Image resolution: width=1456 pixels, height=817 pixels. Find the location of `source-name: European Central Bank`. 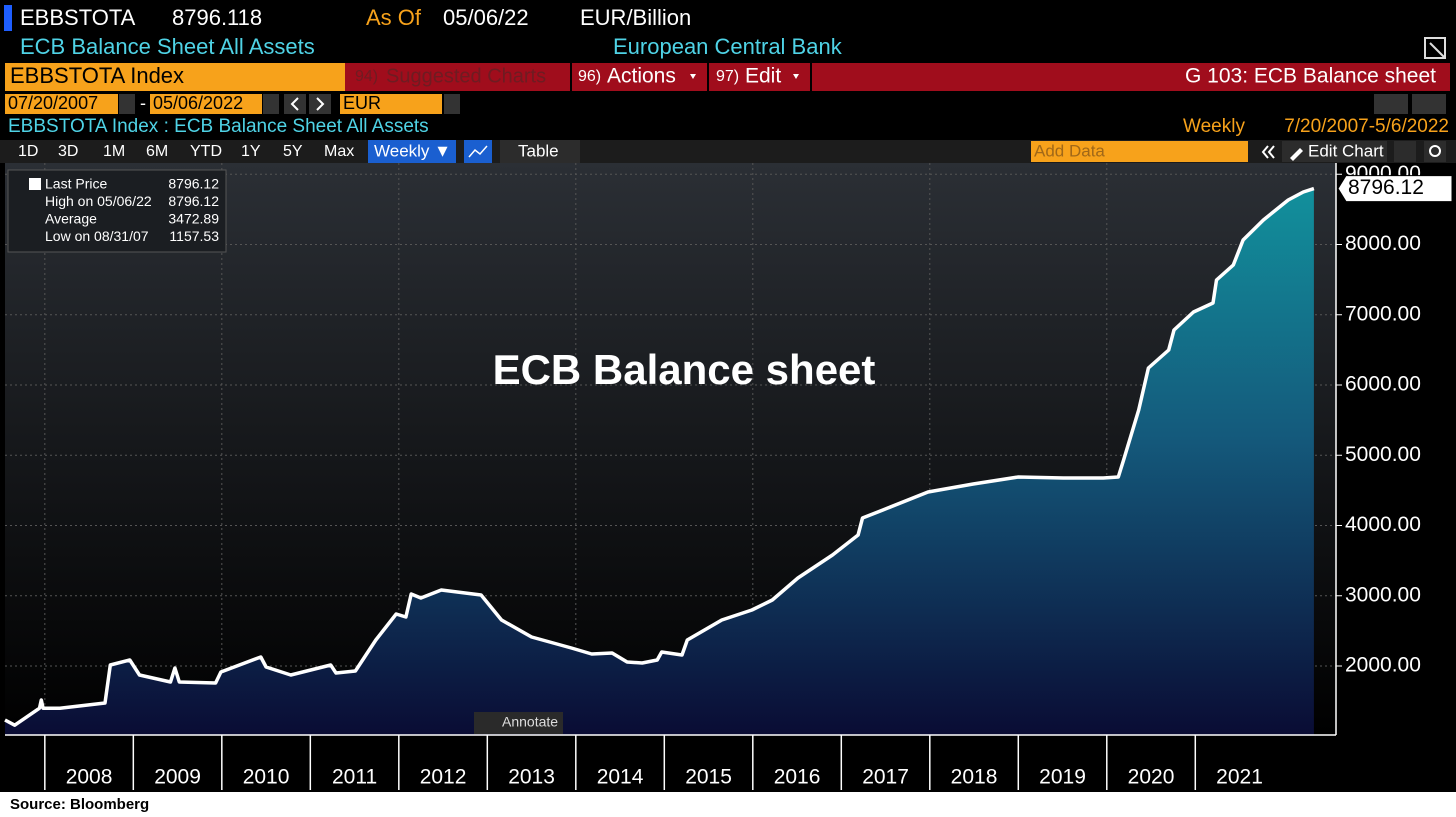

source-name: European Central Bank is located at coordinates (728, 46).